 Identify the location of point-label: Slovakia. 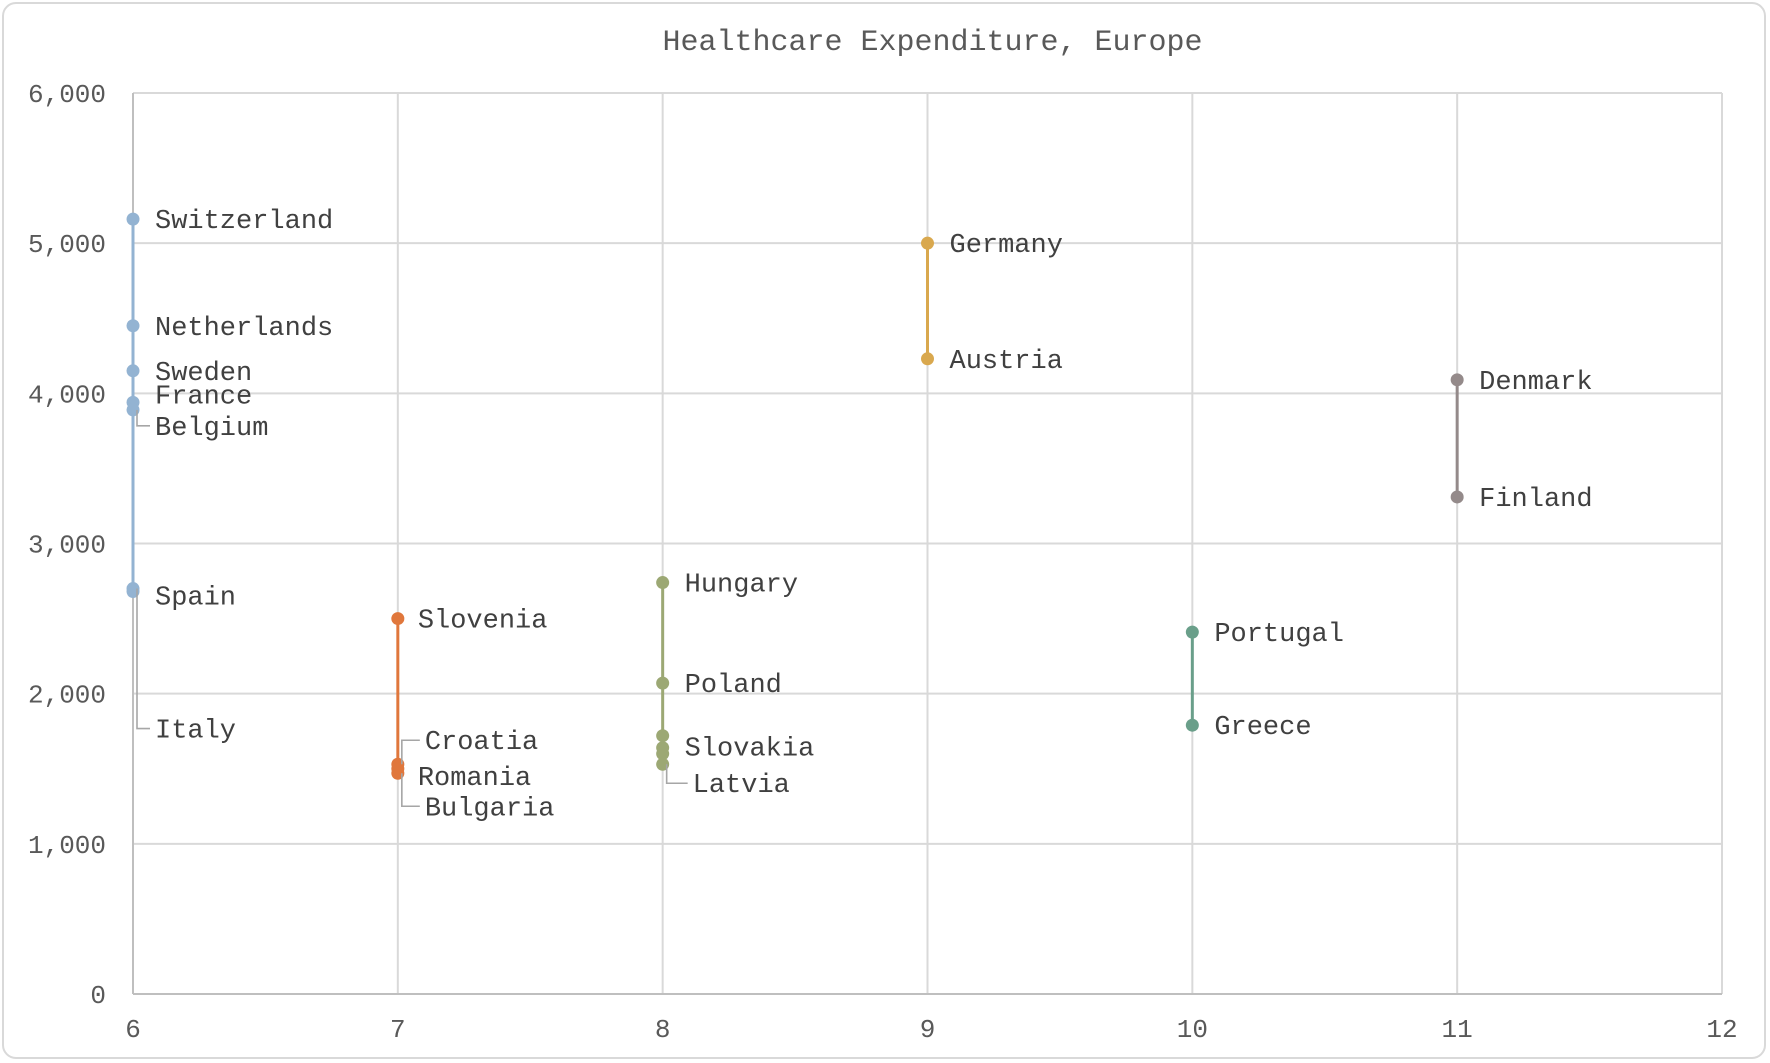
(750, 750).